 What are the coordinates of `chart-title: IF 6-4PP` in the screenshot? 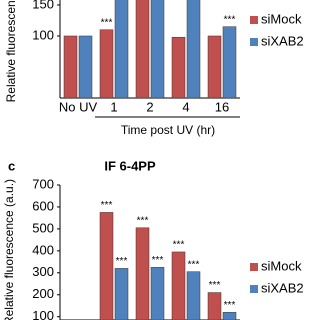 It's located at (130, 165).